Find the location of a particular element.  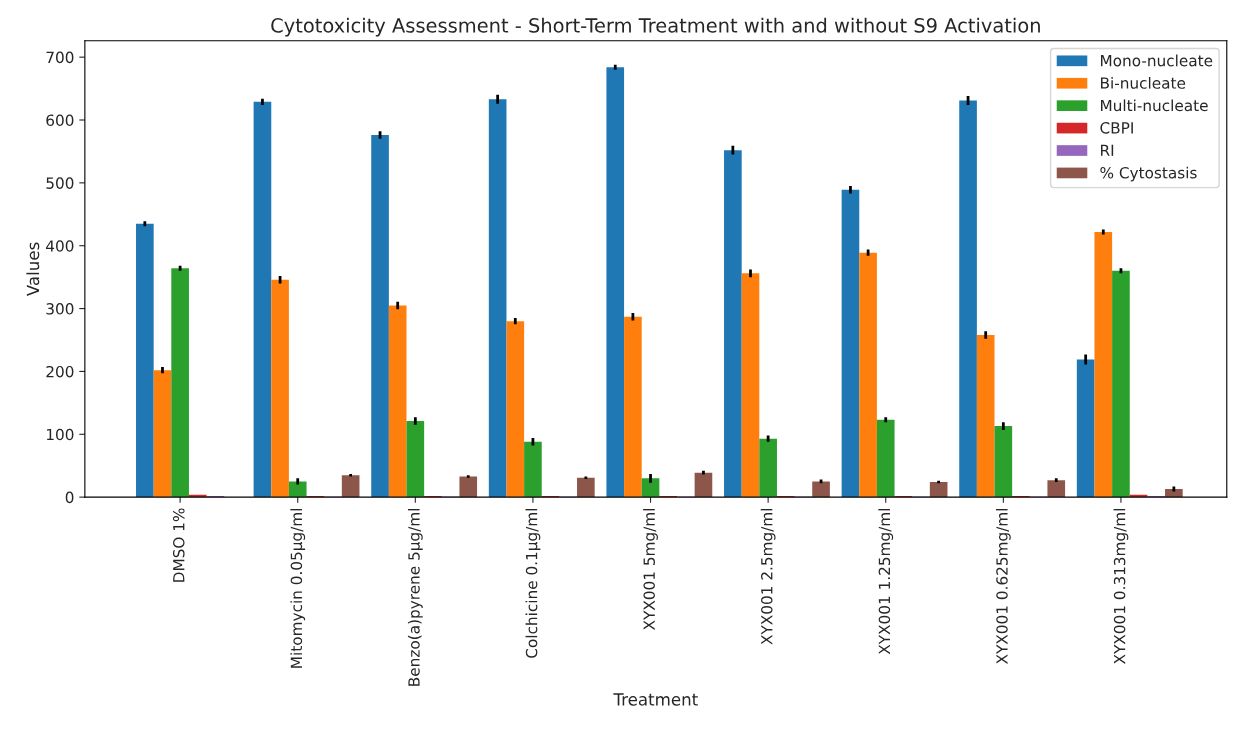

x-tick-label: XYX001 1.25mg/ml is located at coordinates (886, 581).